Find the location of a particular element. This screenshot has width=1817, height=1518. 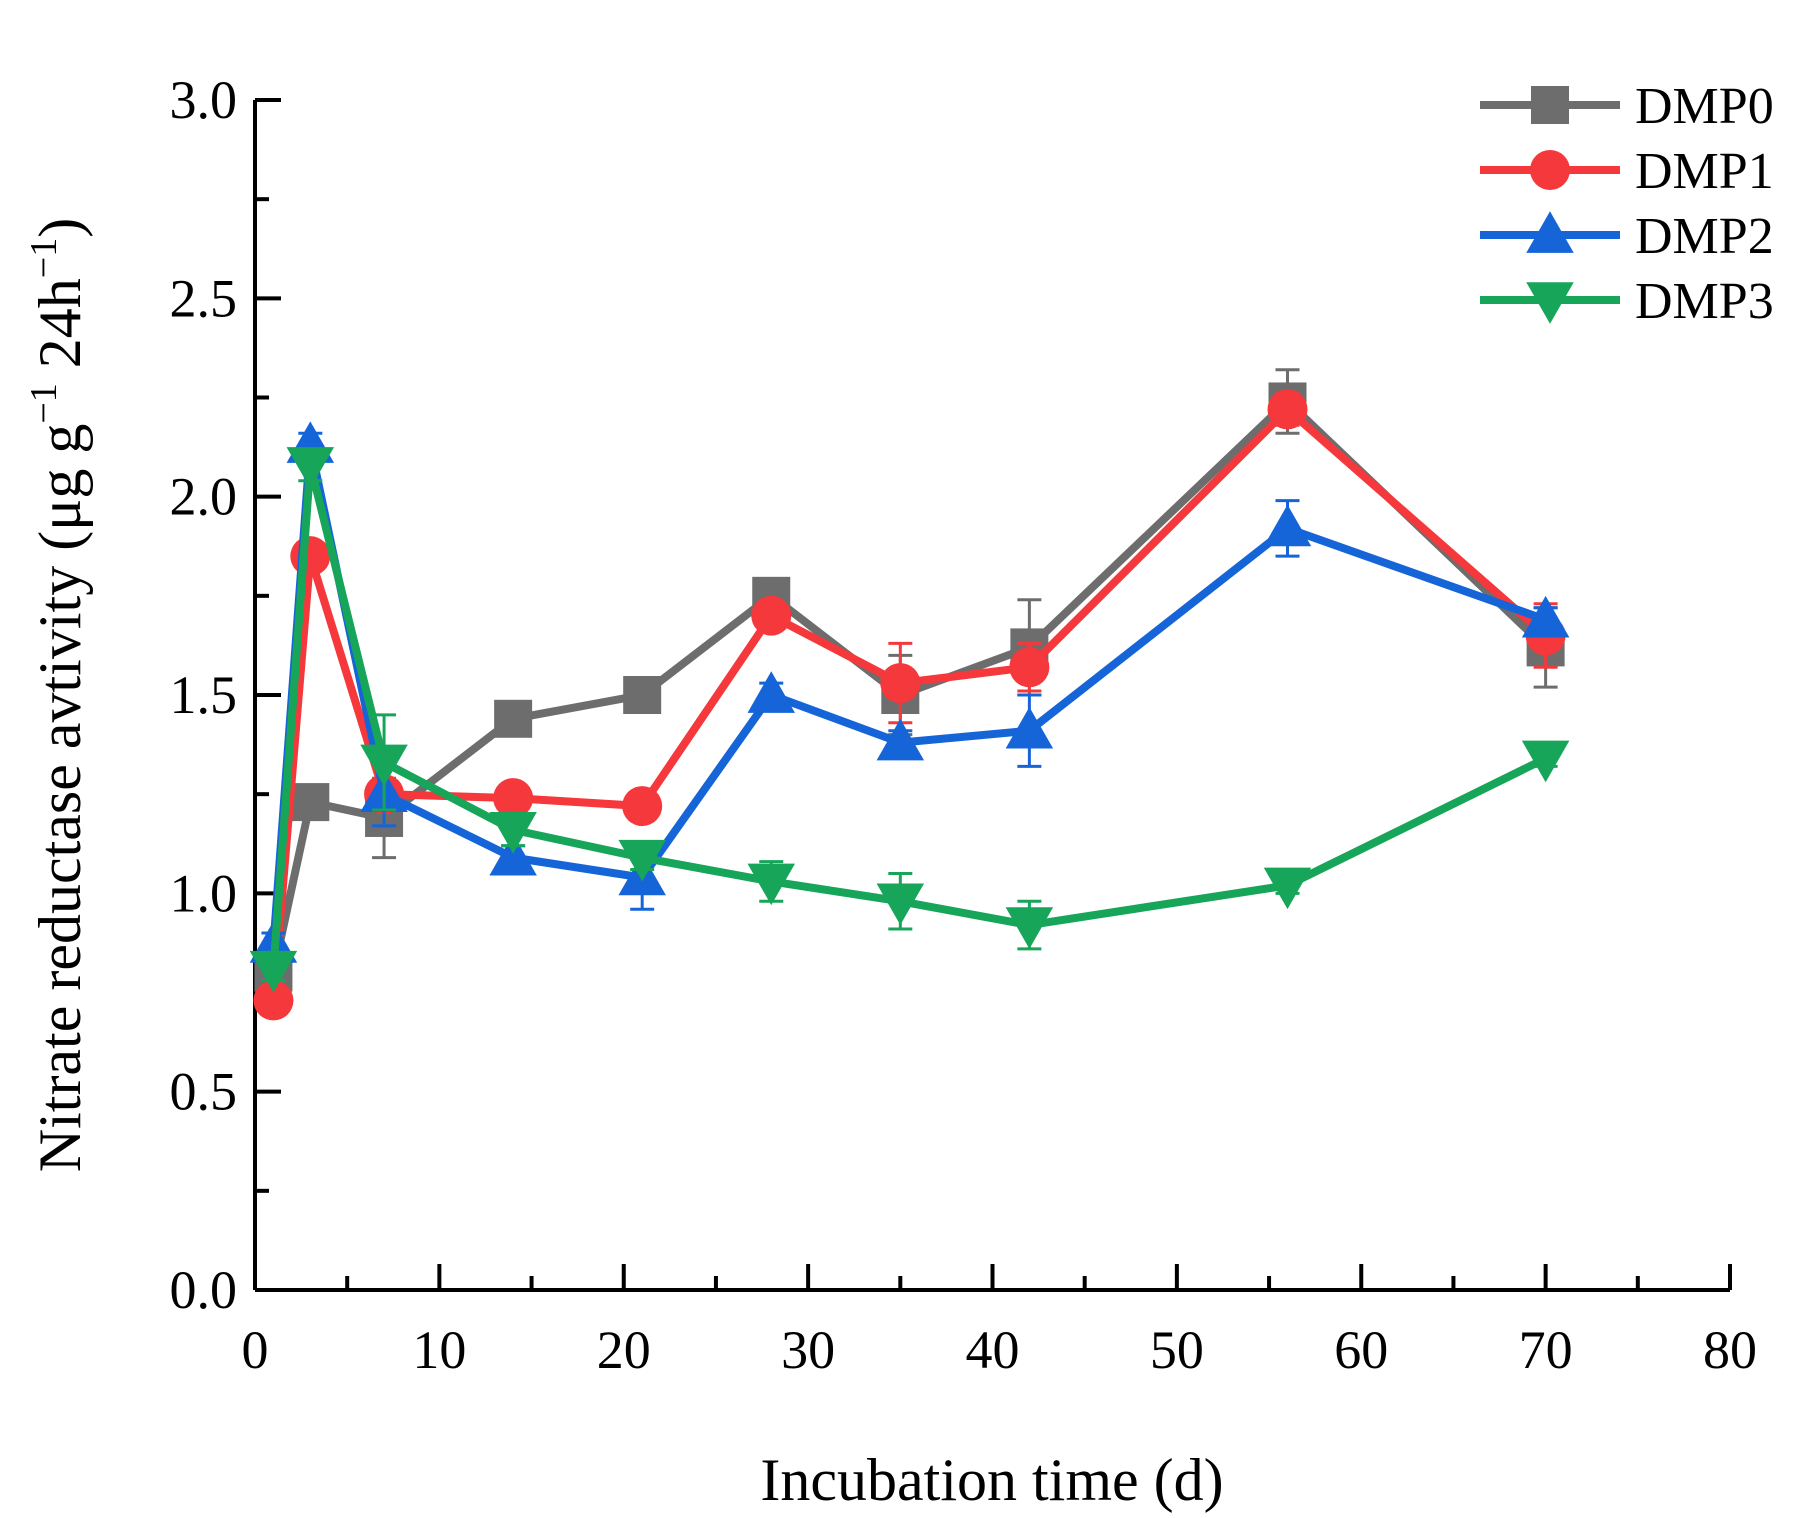

y-axis-title-mid: 24h is located at coordinates (60, 330).